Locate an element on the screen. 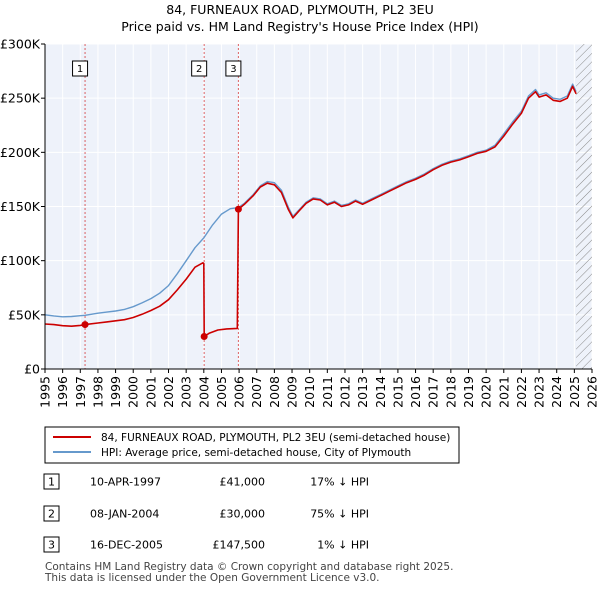 Image resolution: width=600 pixels, height=590 pixels. x-tick-label: 2019 is located at coordinates (468, 392).